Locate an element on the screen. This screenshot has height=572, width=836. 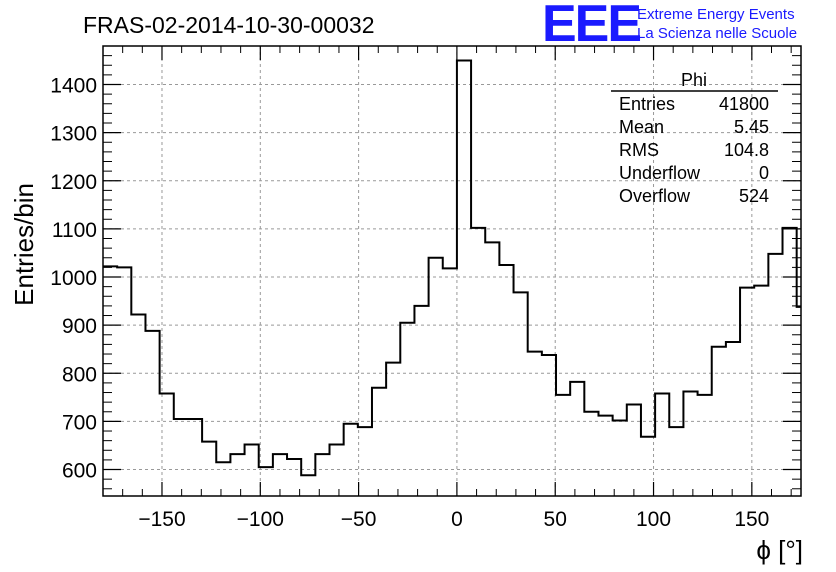
y-tick-label: 1000 is located at coordinates (73, 278).